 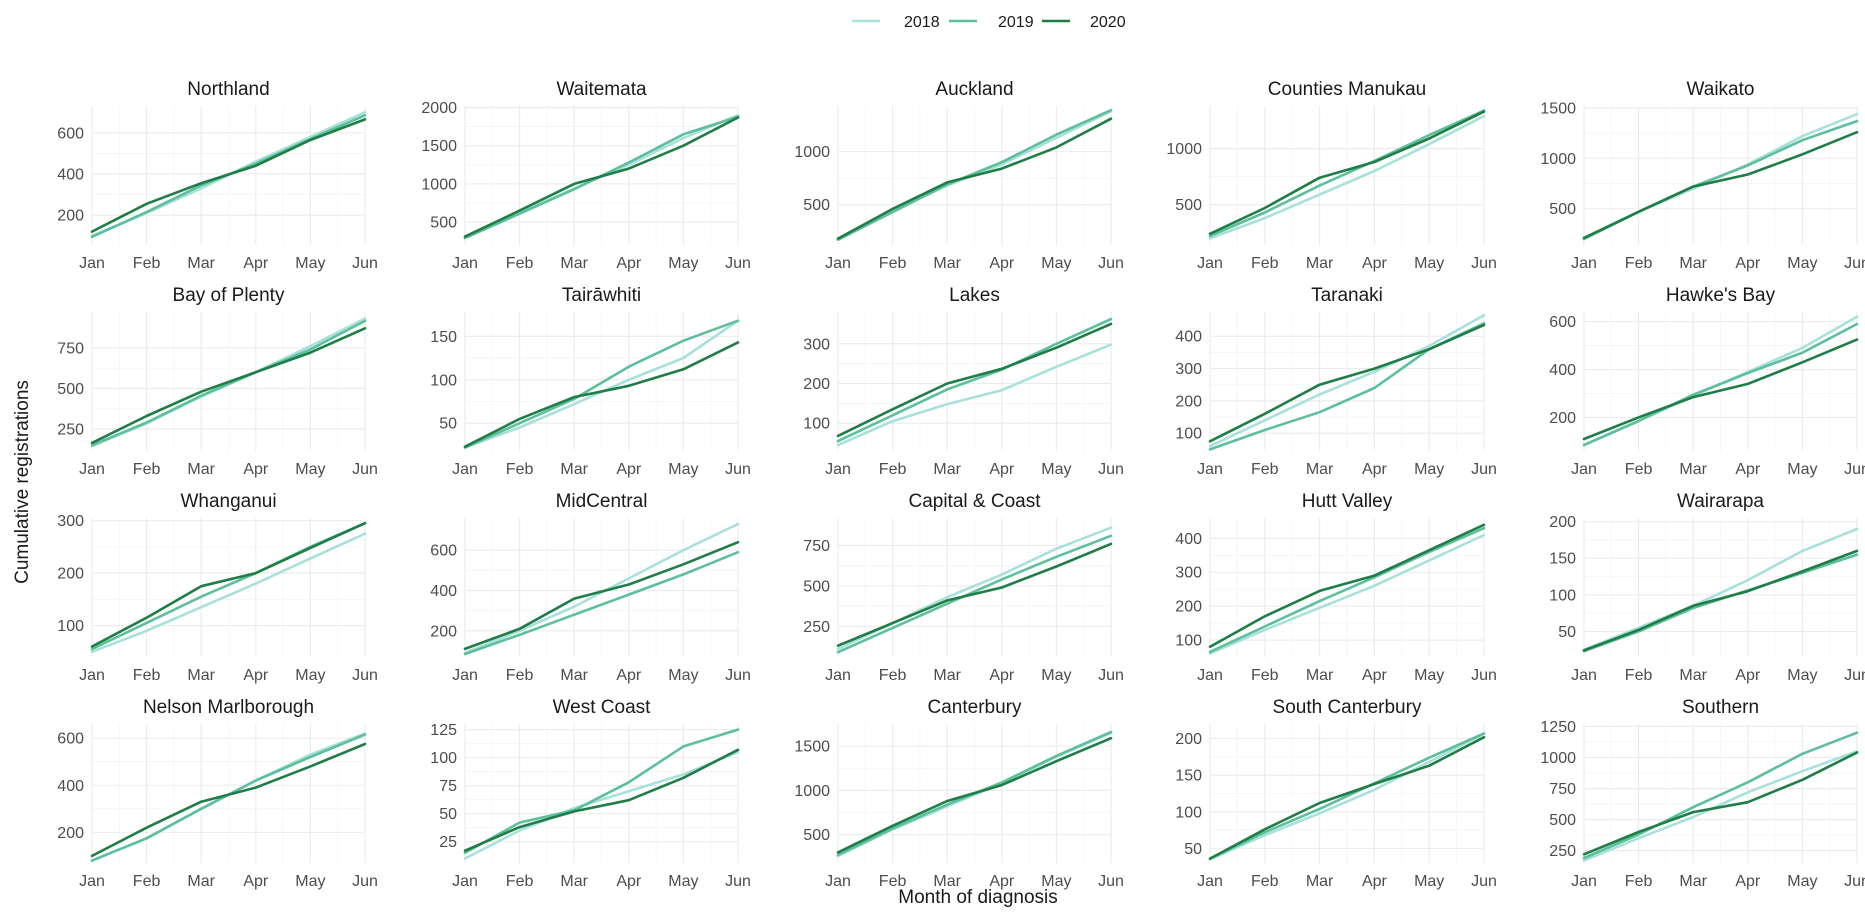 What do you see at coordinates (590, 587) in the screenshot?
I see `panel-midcentral: MidCentral 200 400 600 Jan Feb Mar Apr May Jun` at bounding box center [590, 587].